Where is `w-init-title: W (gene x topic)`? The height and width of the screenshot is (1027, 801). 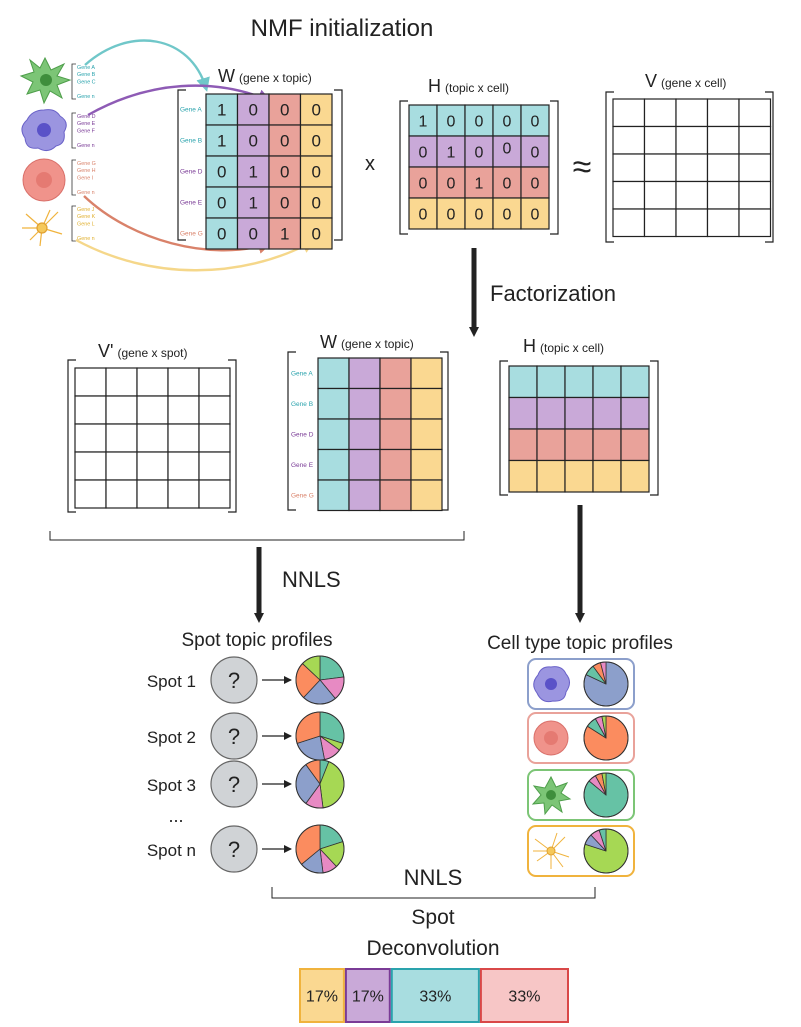 w-init-title: W (gene x topic) is located at coordinates (265, 76).